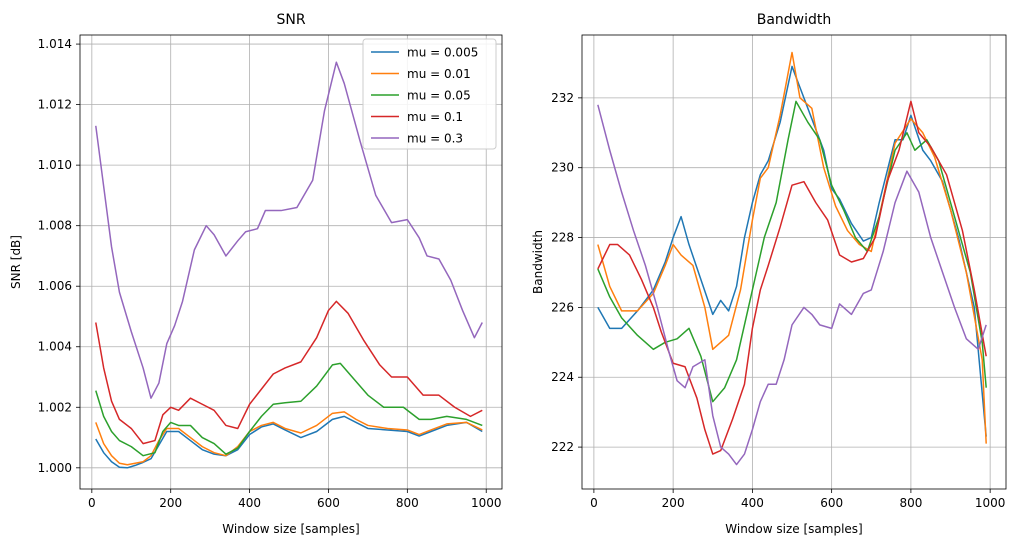 The width and height of the screenshot is (1021, 547). I want to click on bw-xtick-label: 400, so click(752, 503).